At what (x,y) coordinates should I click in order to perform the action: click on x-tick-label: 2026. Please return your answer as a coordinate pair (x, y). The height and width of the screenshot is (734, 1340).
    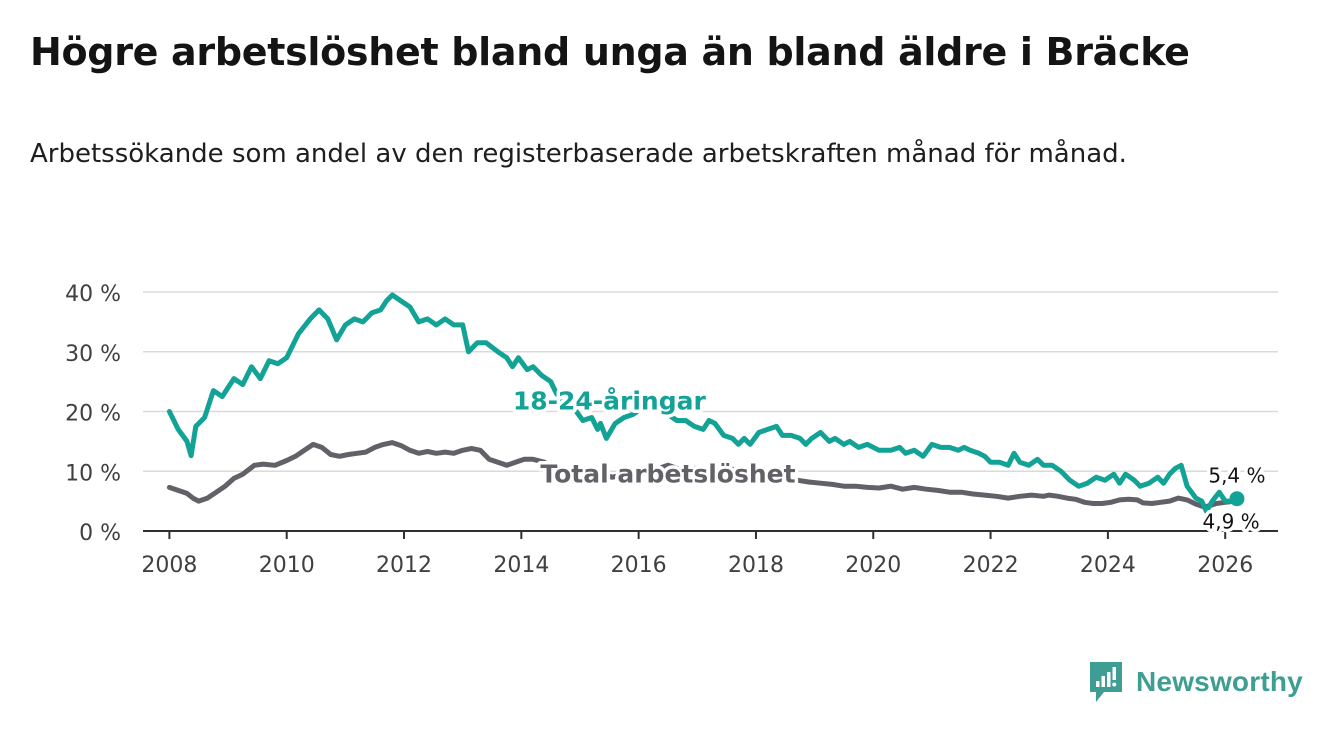
    Looking at the image, I should click on (1225, 565).